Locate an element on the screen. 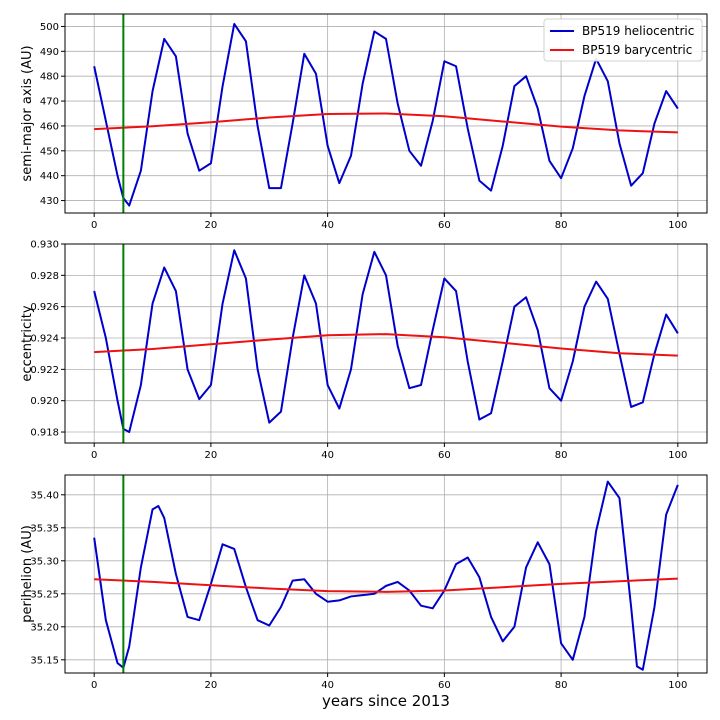 The width and height of the screenshot is (720, 720). legend: BP519 heliocentric BP519 barycentric is located at coordinates (623, 40).